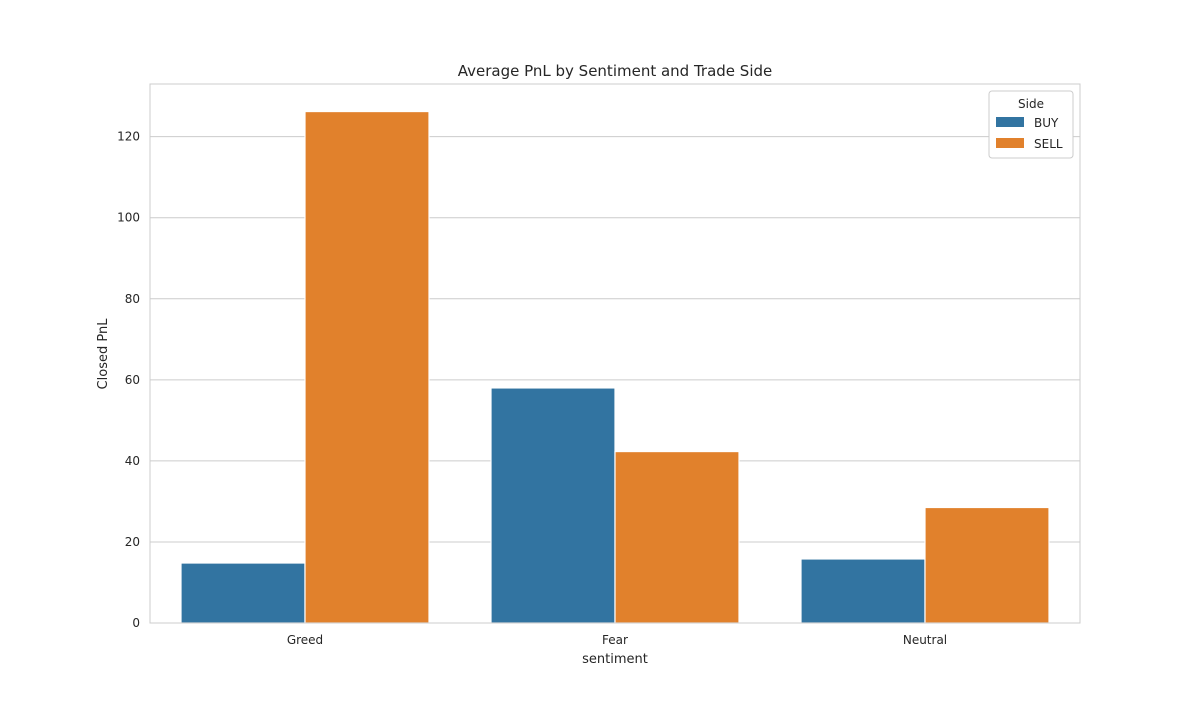 This screenshot has width=1200, height=704. Describe the element at coordinates (367, 367) in the screenshot. I see `bar-greed-sell` at that location.